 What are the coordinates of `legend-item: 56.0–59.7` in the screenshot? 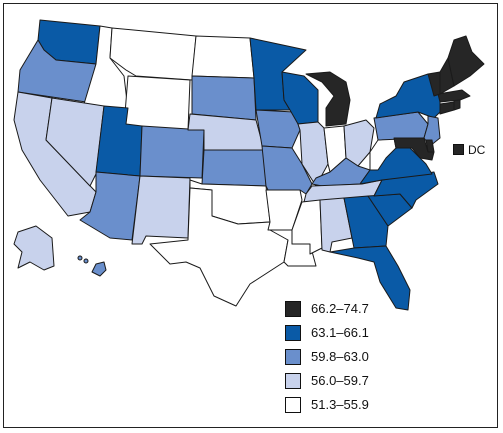 It's located at (327, 380).